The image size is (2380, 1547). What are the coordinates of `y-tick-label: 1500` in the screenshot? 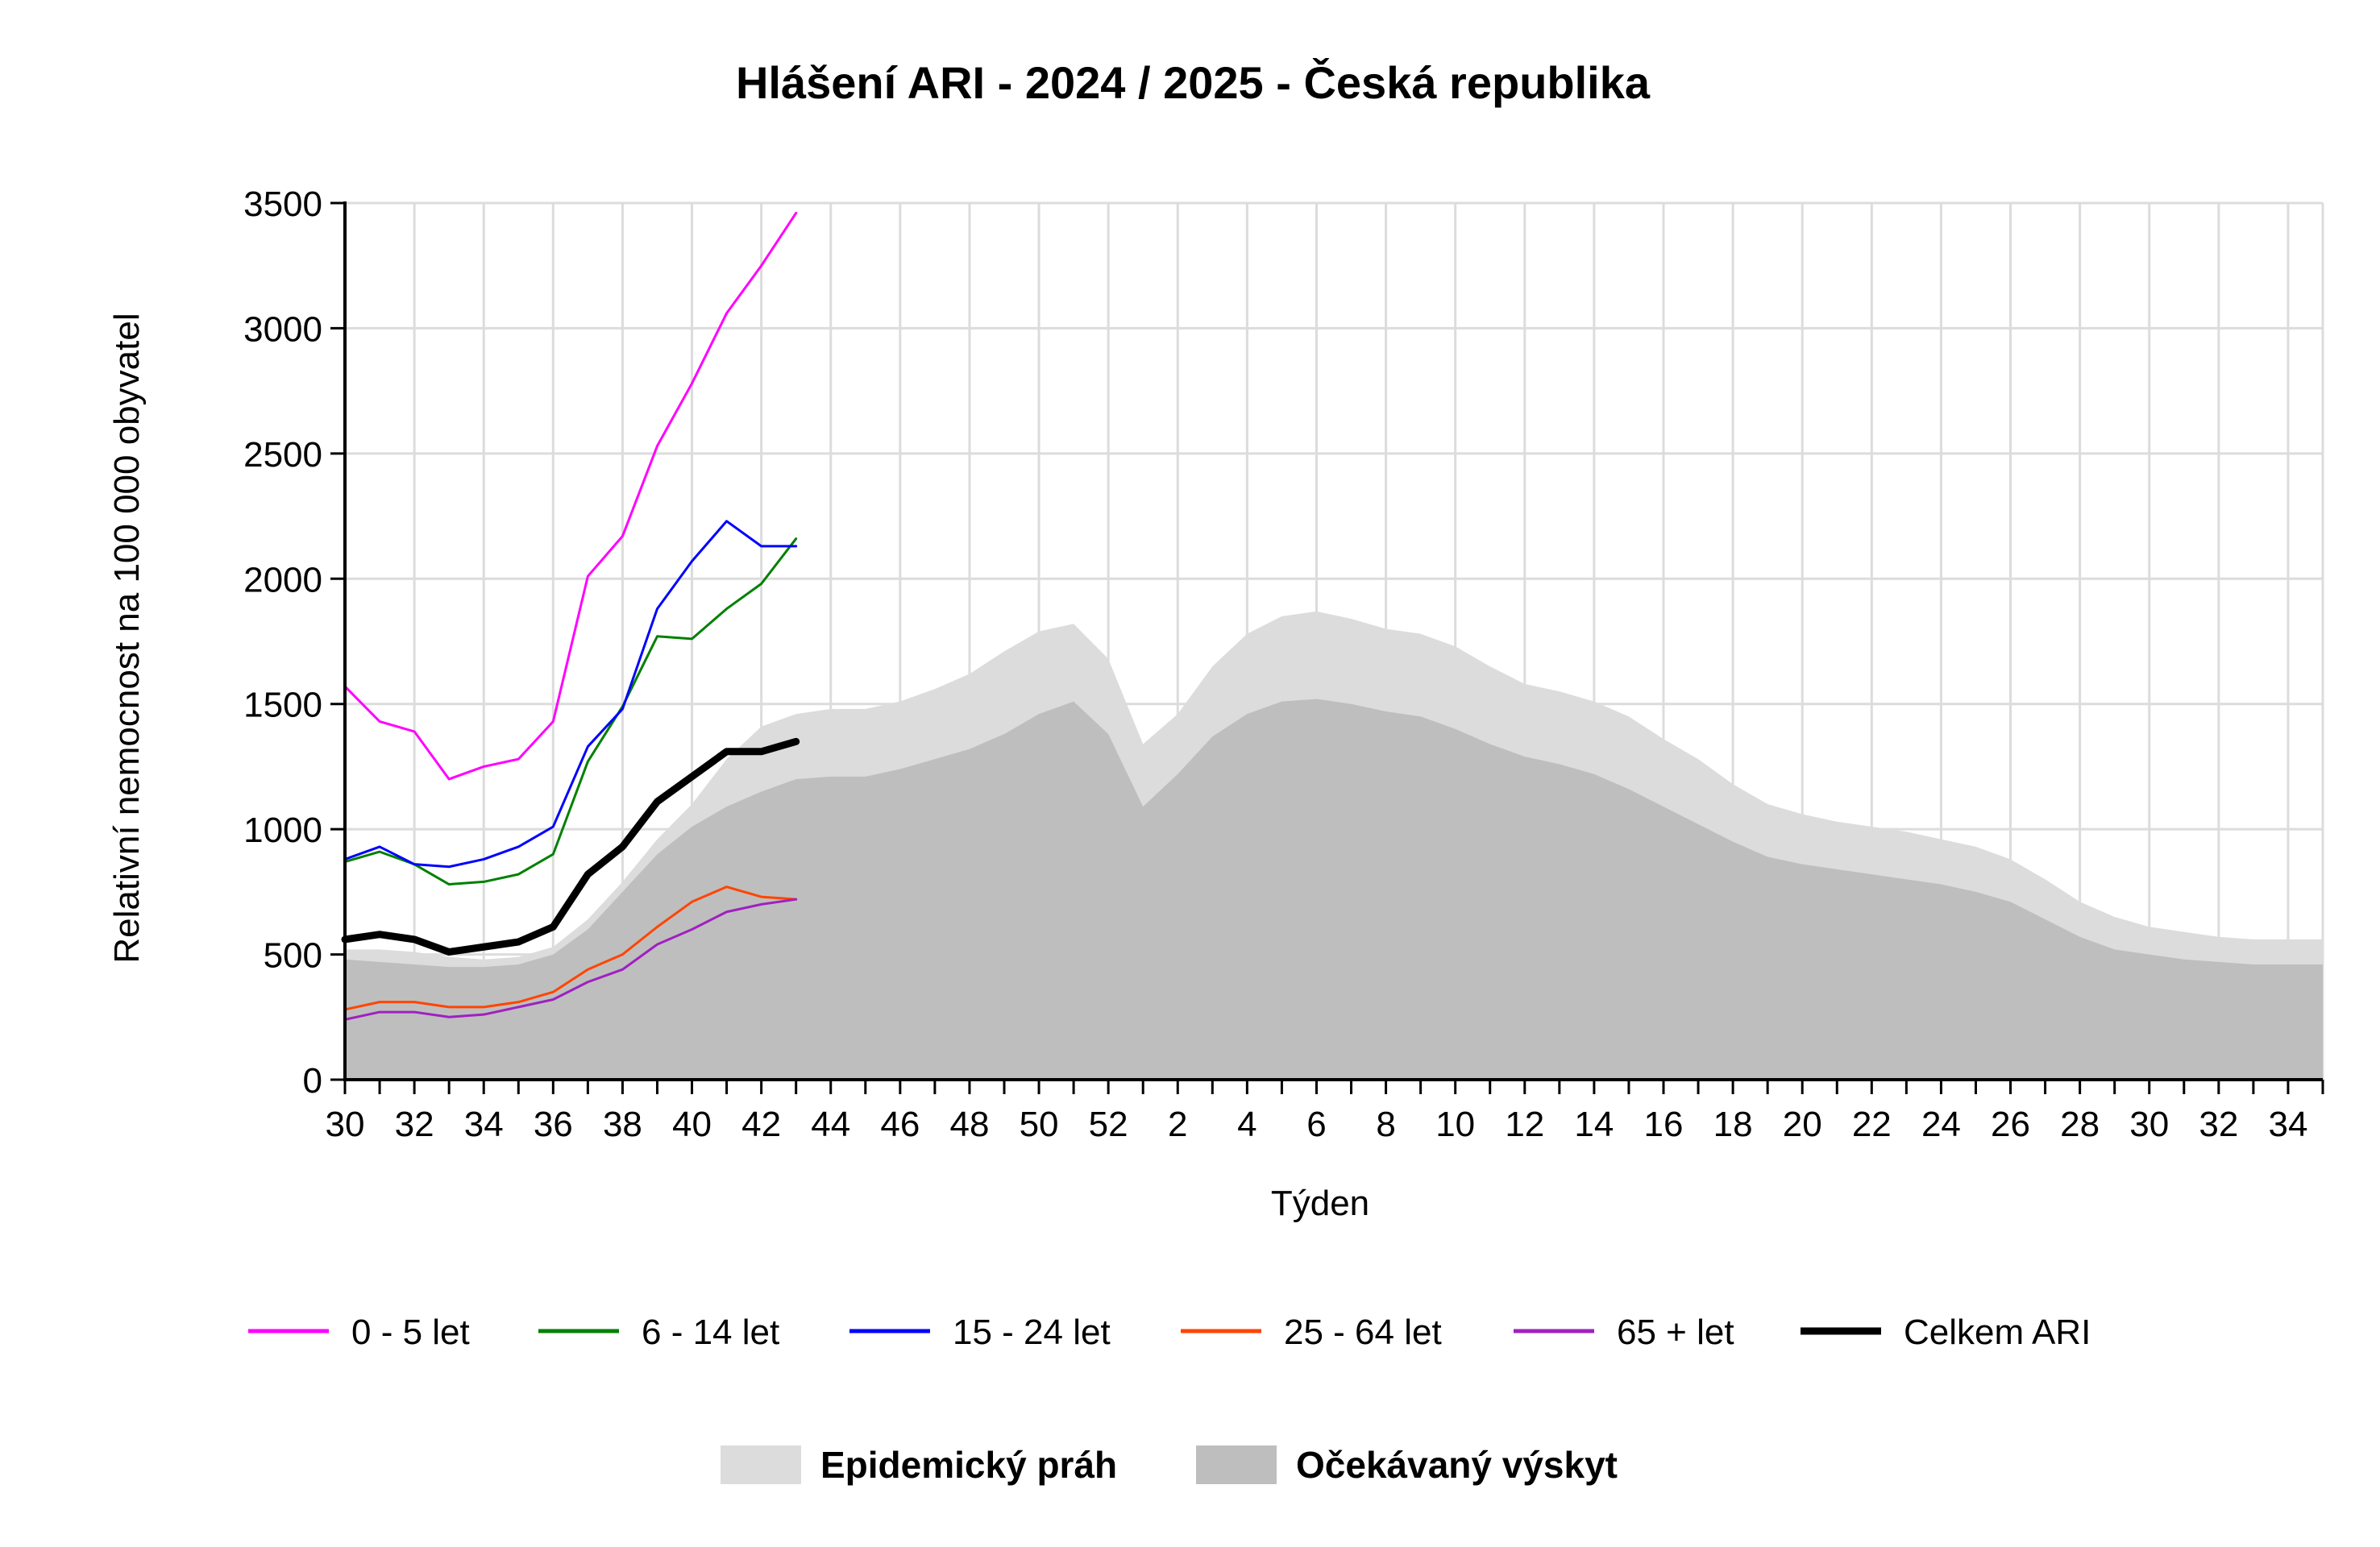 It's located at (282, 706).